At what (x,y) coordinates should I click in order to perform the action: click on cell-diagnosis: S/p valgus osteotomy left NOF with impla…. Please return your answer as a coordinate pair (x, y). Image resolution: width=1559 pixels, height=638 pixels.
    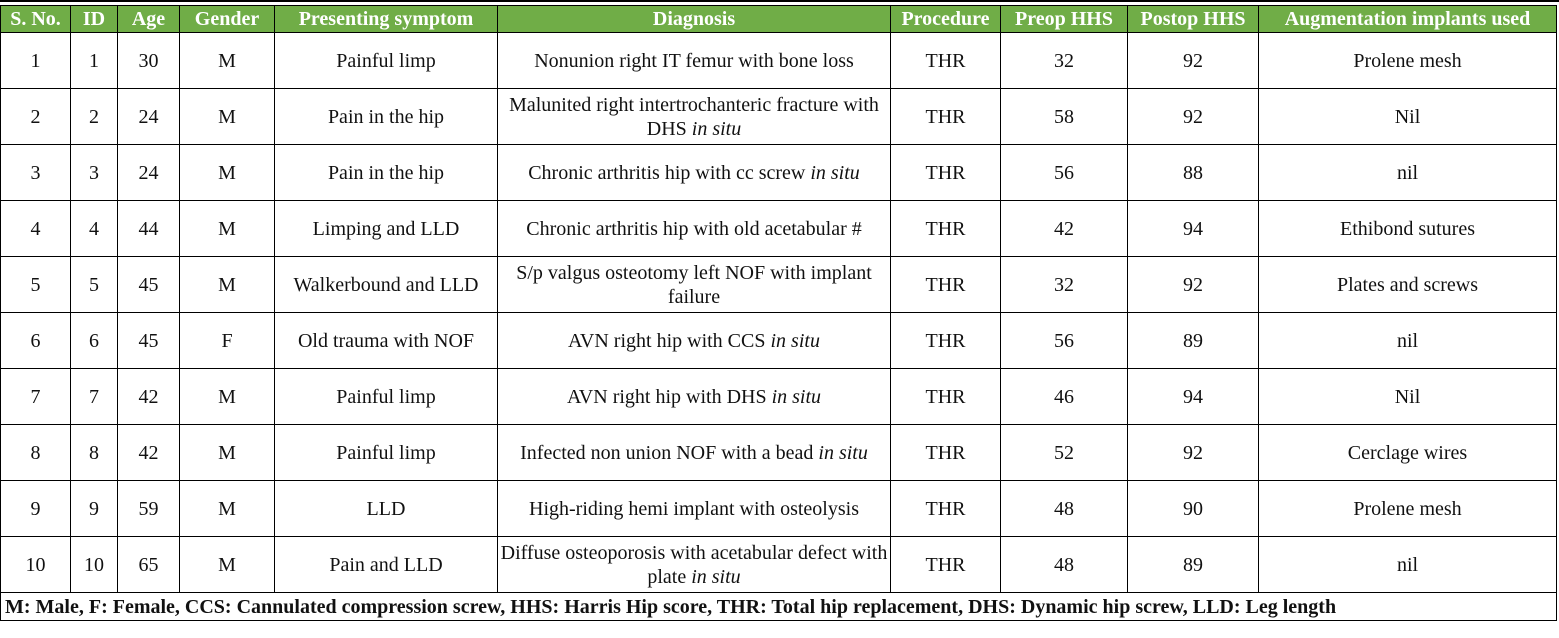
    Looking at the image, I should click on (694, 284).